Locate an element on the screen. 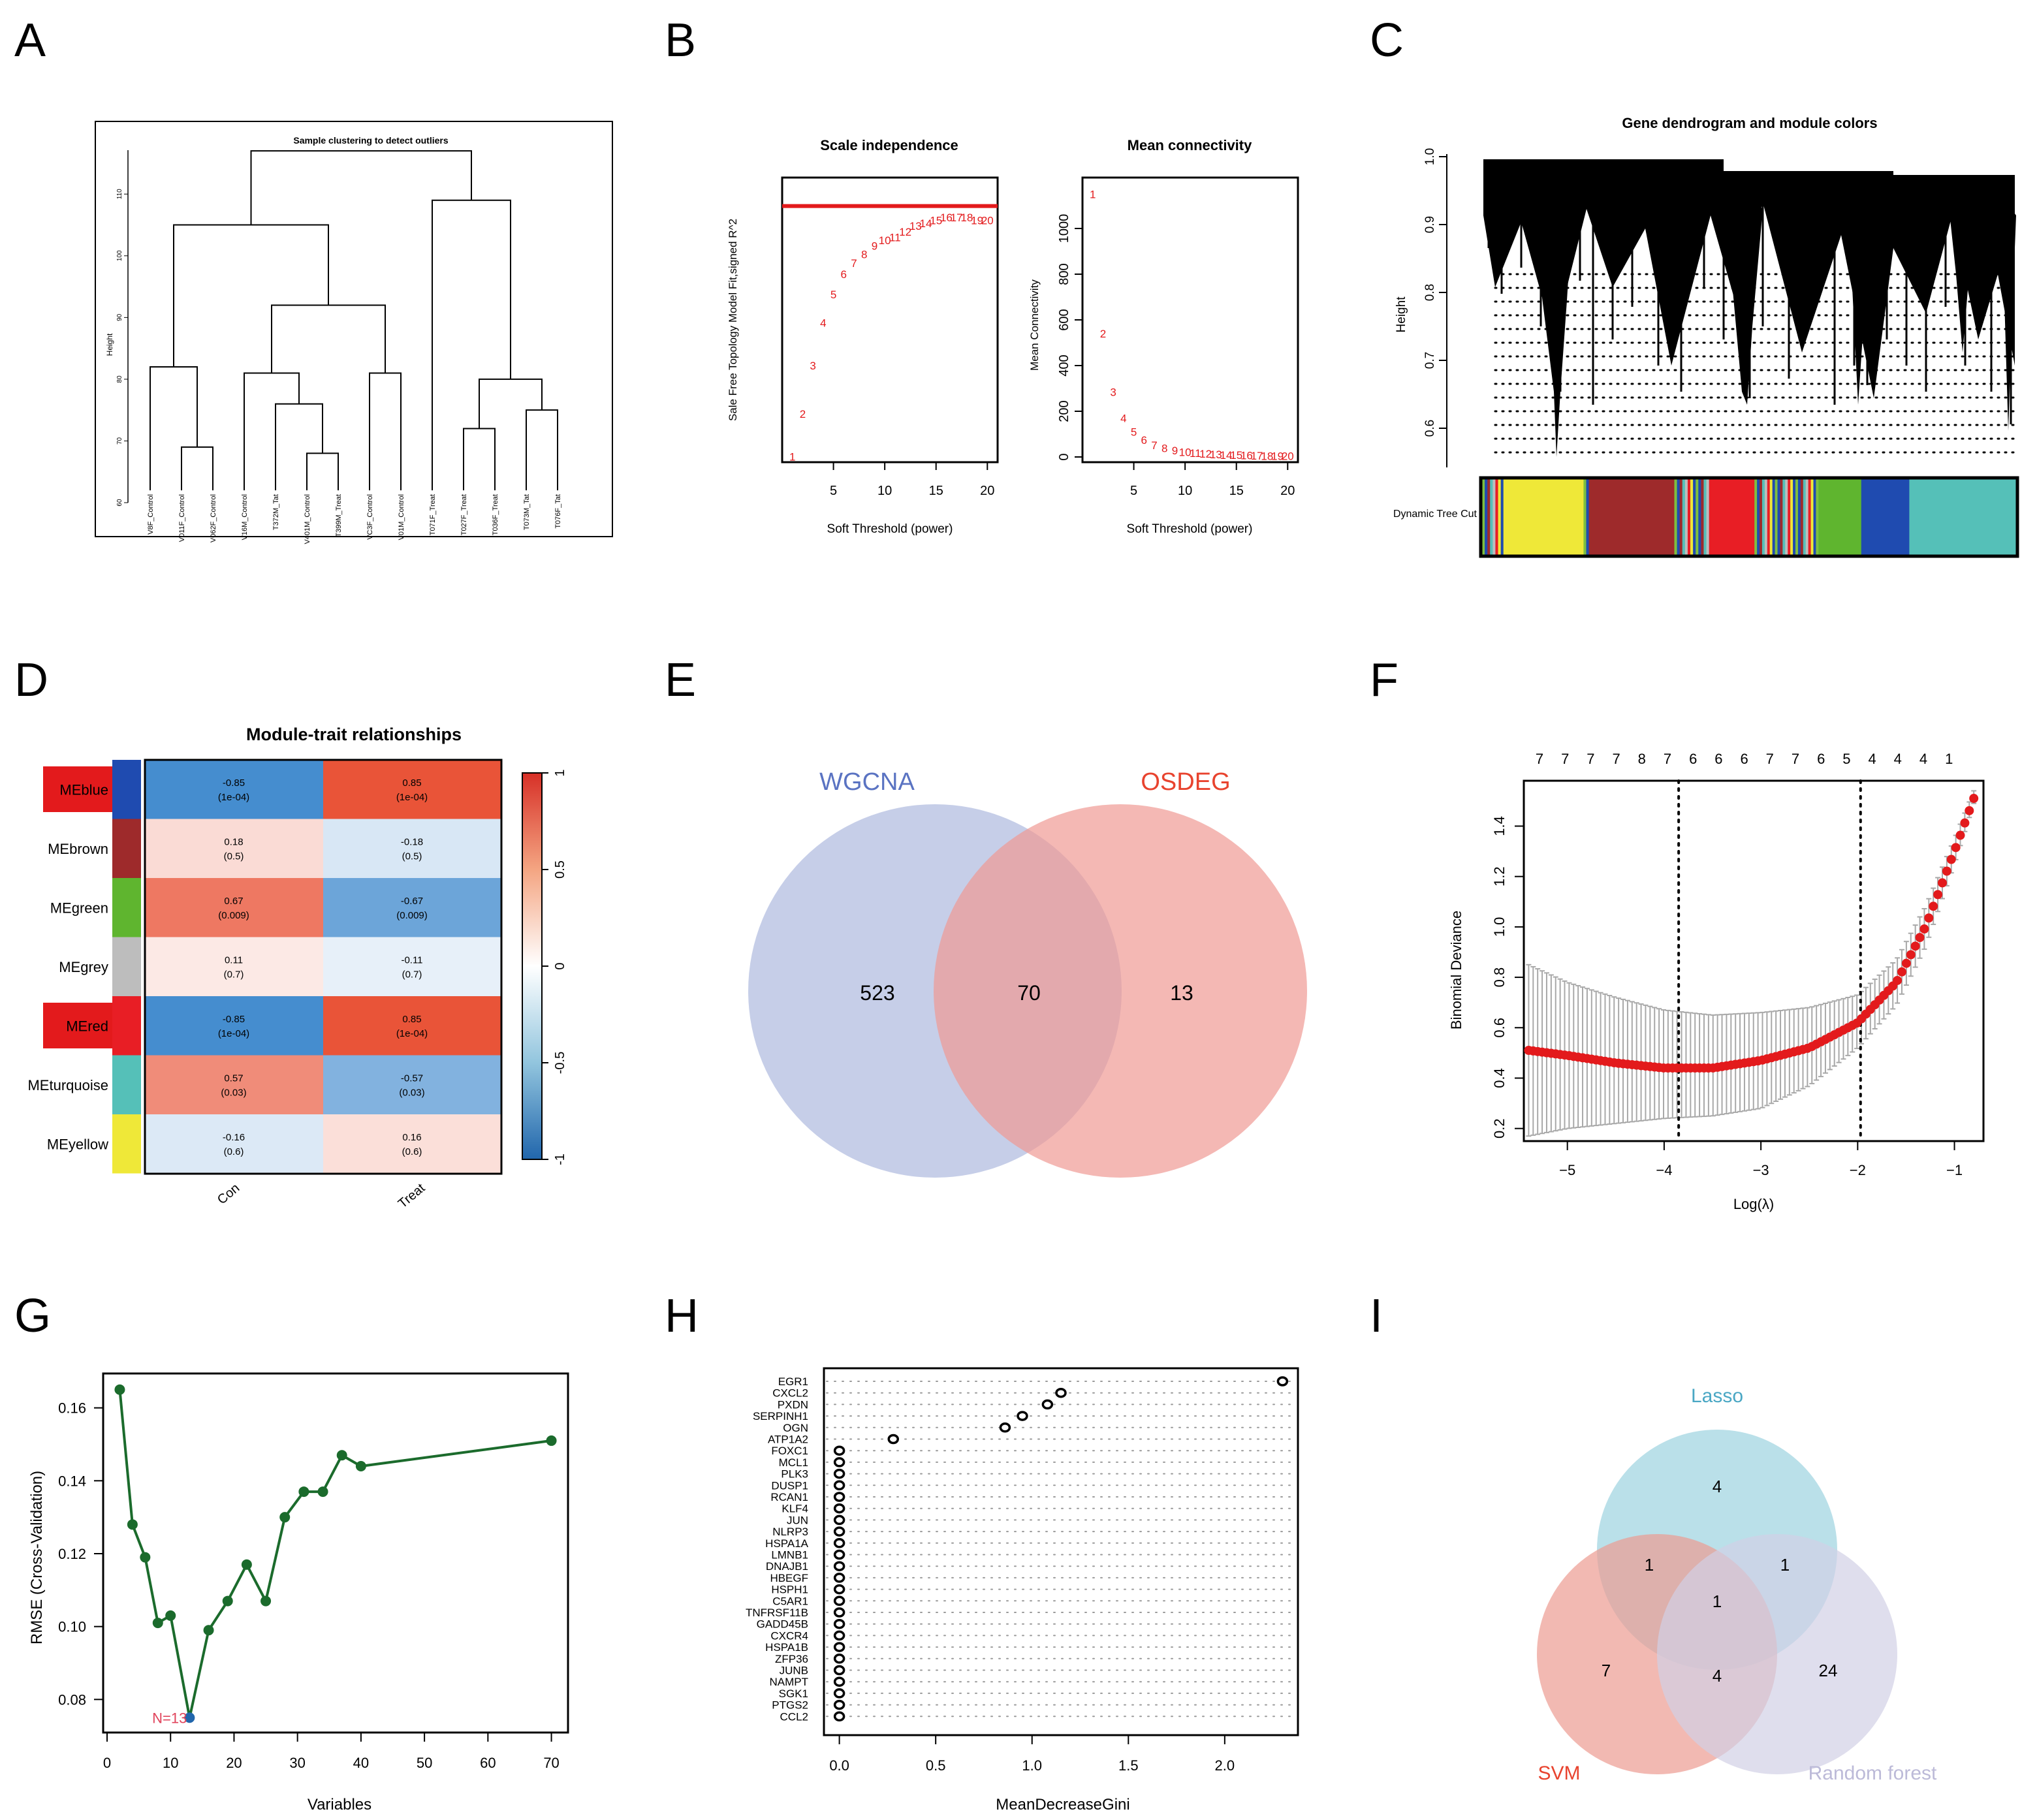 The height and width of the screenshot is (1820, 2037). module-block-green is located at coordinates (1840, 517).